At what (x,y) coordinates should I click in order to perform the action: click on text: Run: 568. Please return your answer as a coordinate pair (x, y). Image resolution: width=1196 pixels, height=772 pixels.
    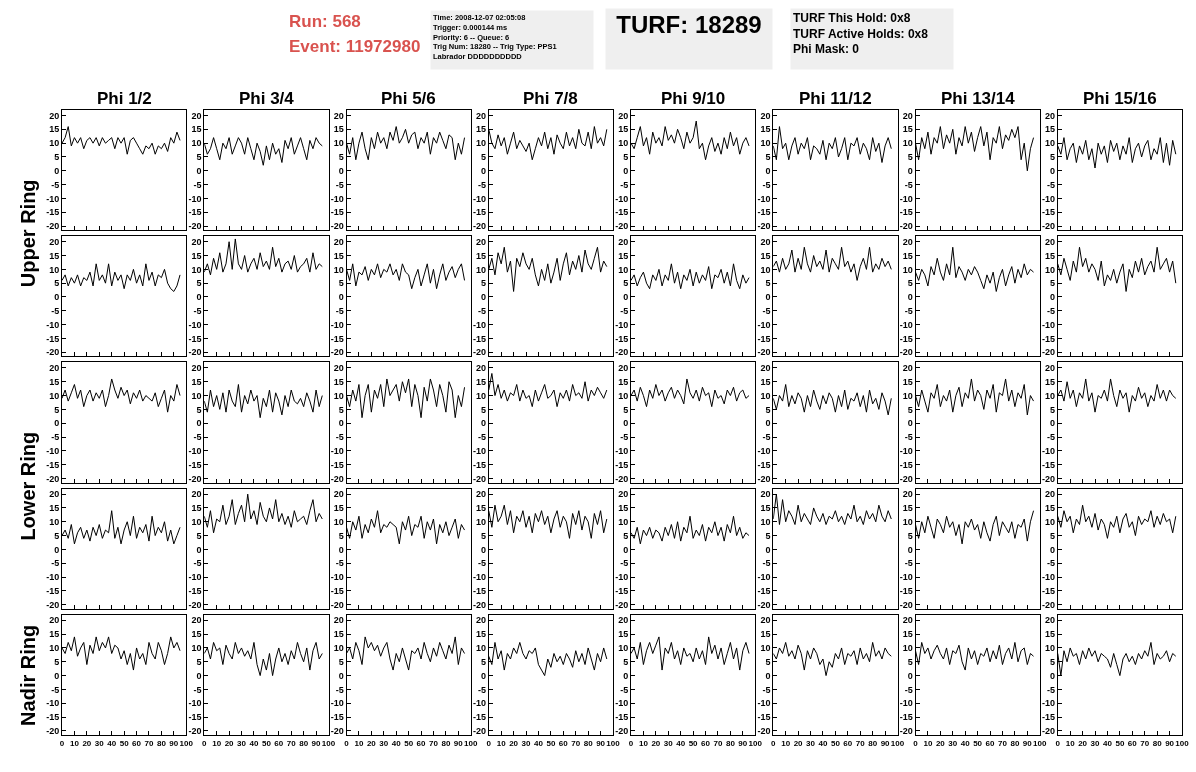
    Looking at the image, I should click on (325, 21).